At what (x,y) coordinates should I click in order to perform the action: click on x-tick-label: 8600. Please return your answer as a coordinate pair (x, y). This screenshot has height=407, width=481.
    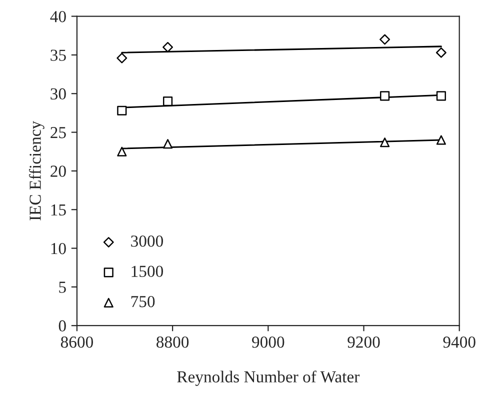
    Looking at the image, I should click on (76, 342).